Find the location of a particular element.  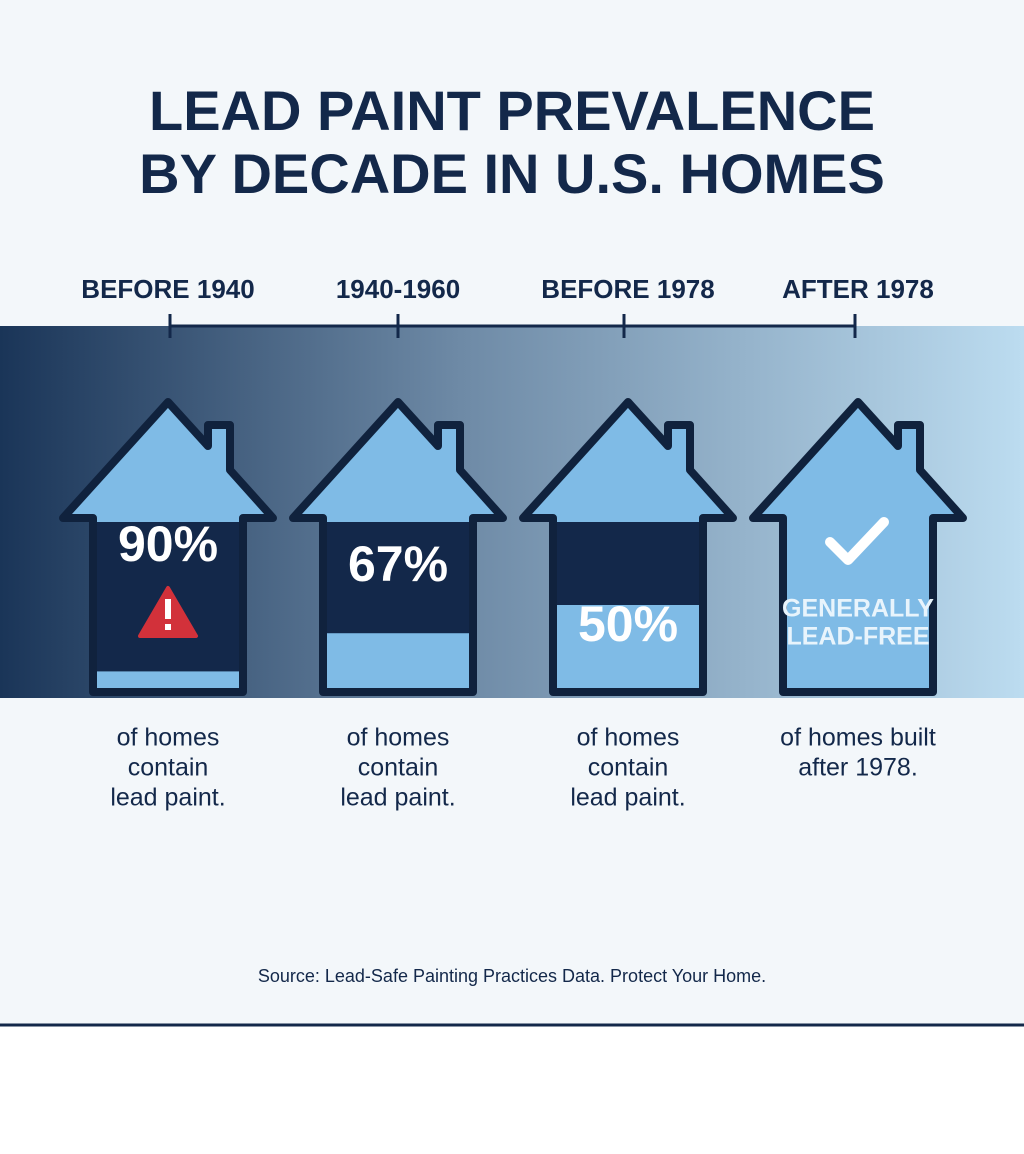

value-label: 90% is located at coordinates (168, 544).